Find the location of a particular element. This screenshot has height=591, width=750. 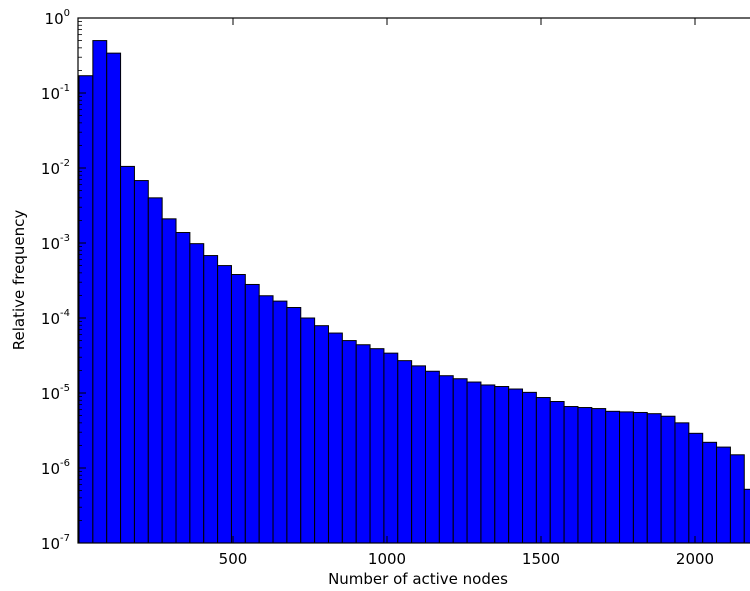

x-tick-label: 1000 is located at coordinates (387, 559).